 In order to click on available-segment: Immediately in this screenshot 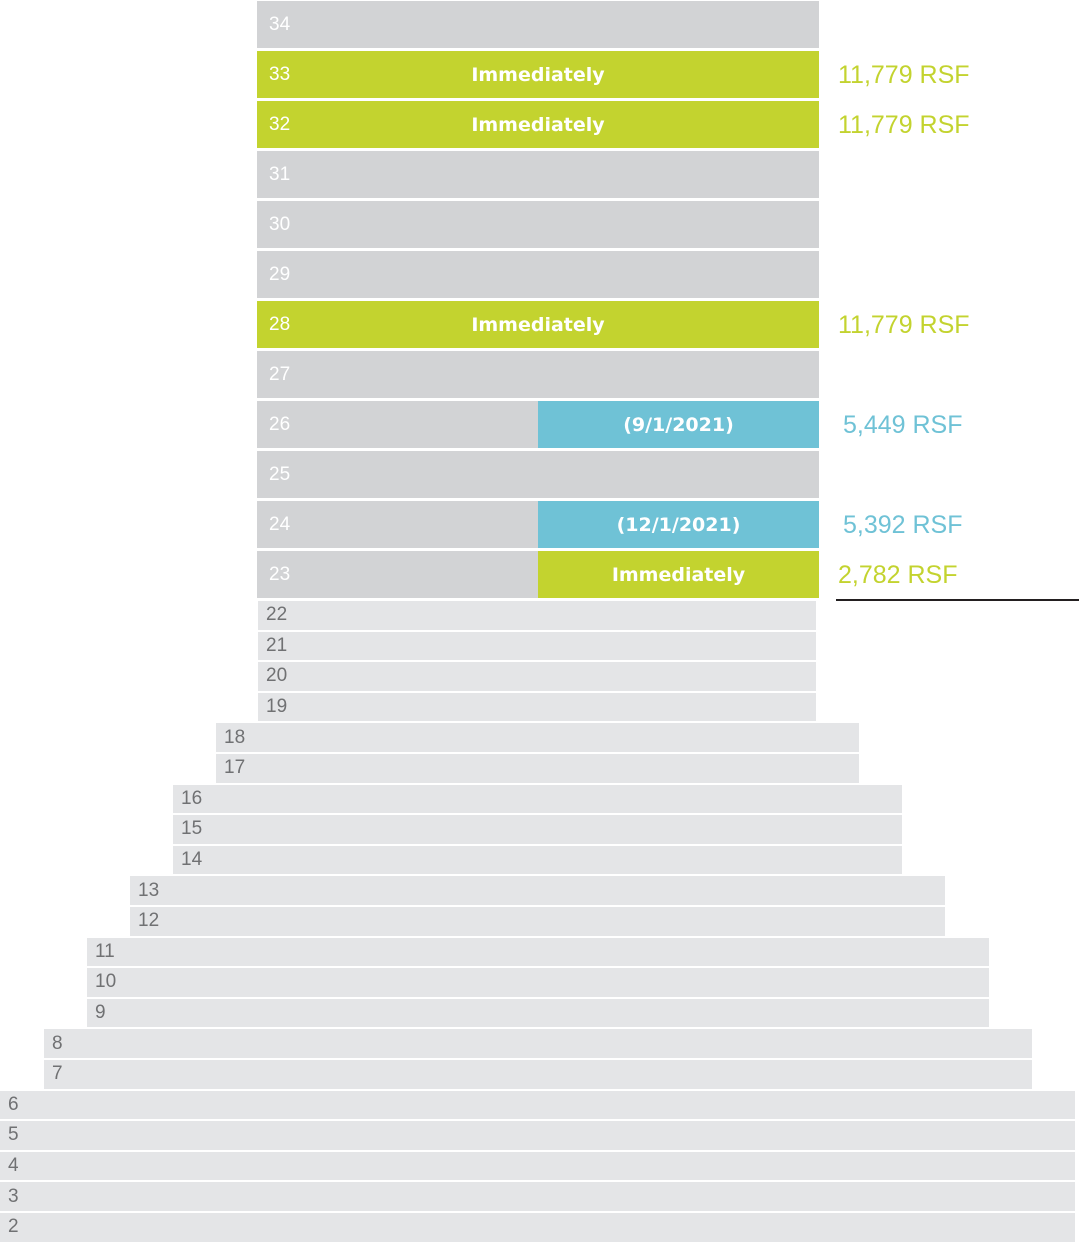, I will do `click(678, 574)`.